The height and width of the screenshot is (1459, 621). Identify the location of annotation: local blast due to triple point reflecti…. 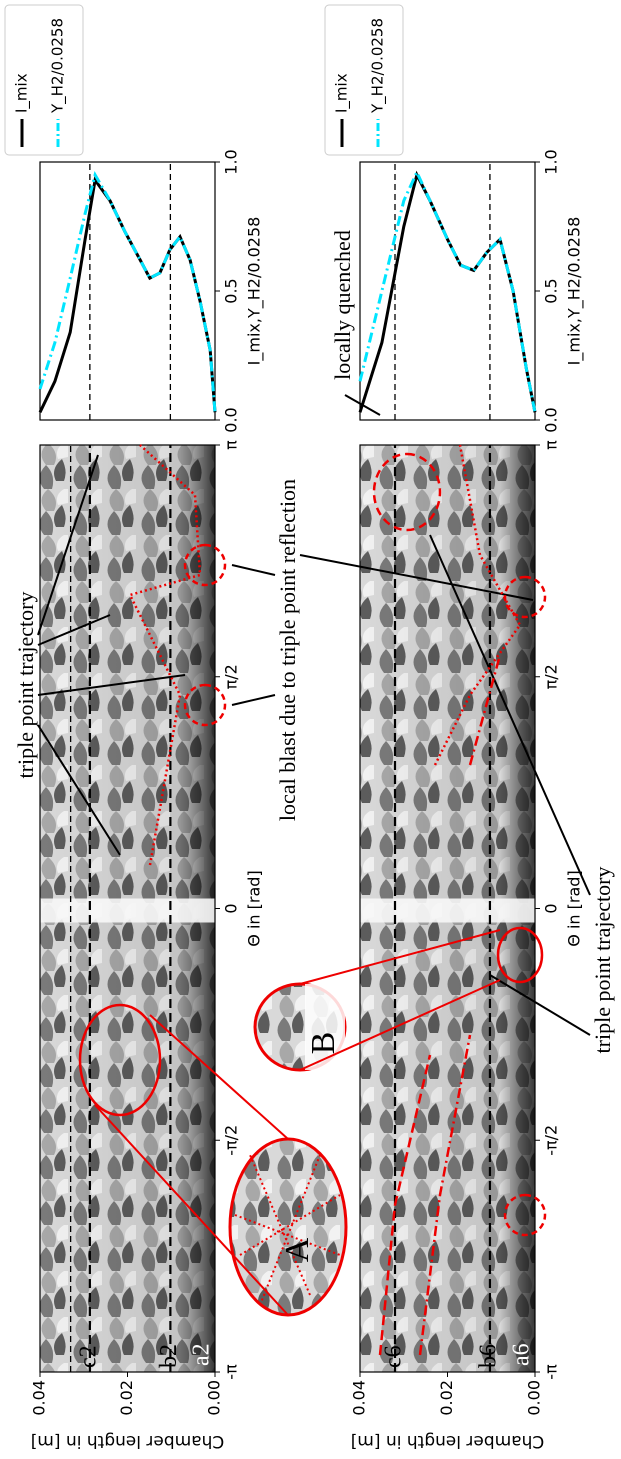
(287, 650).